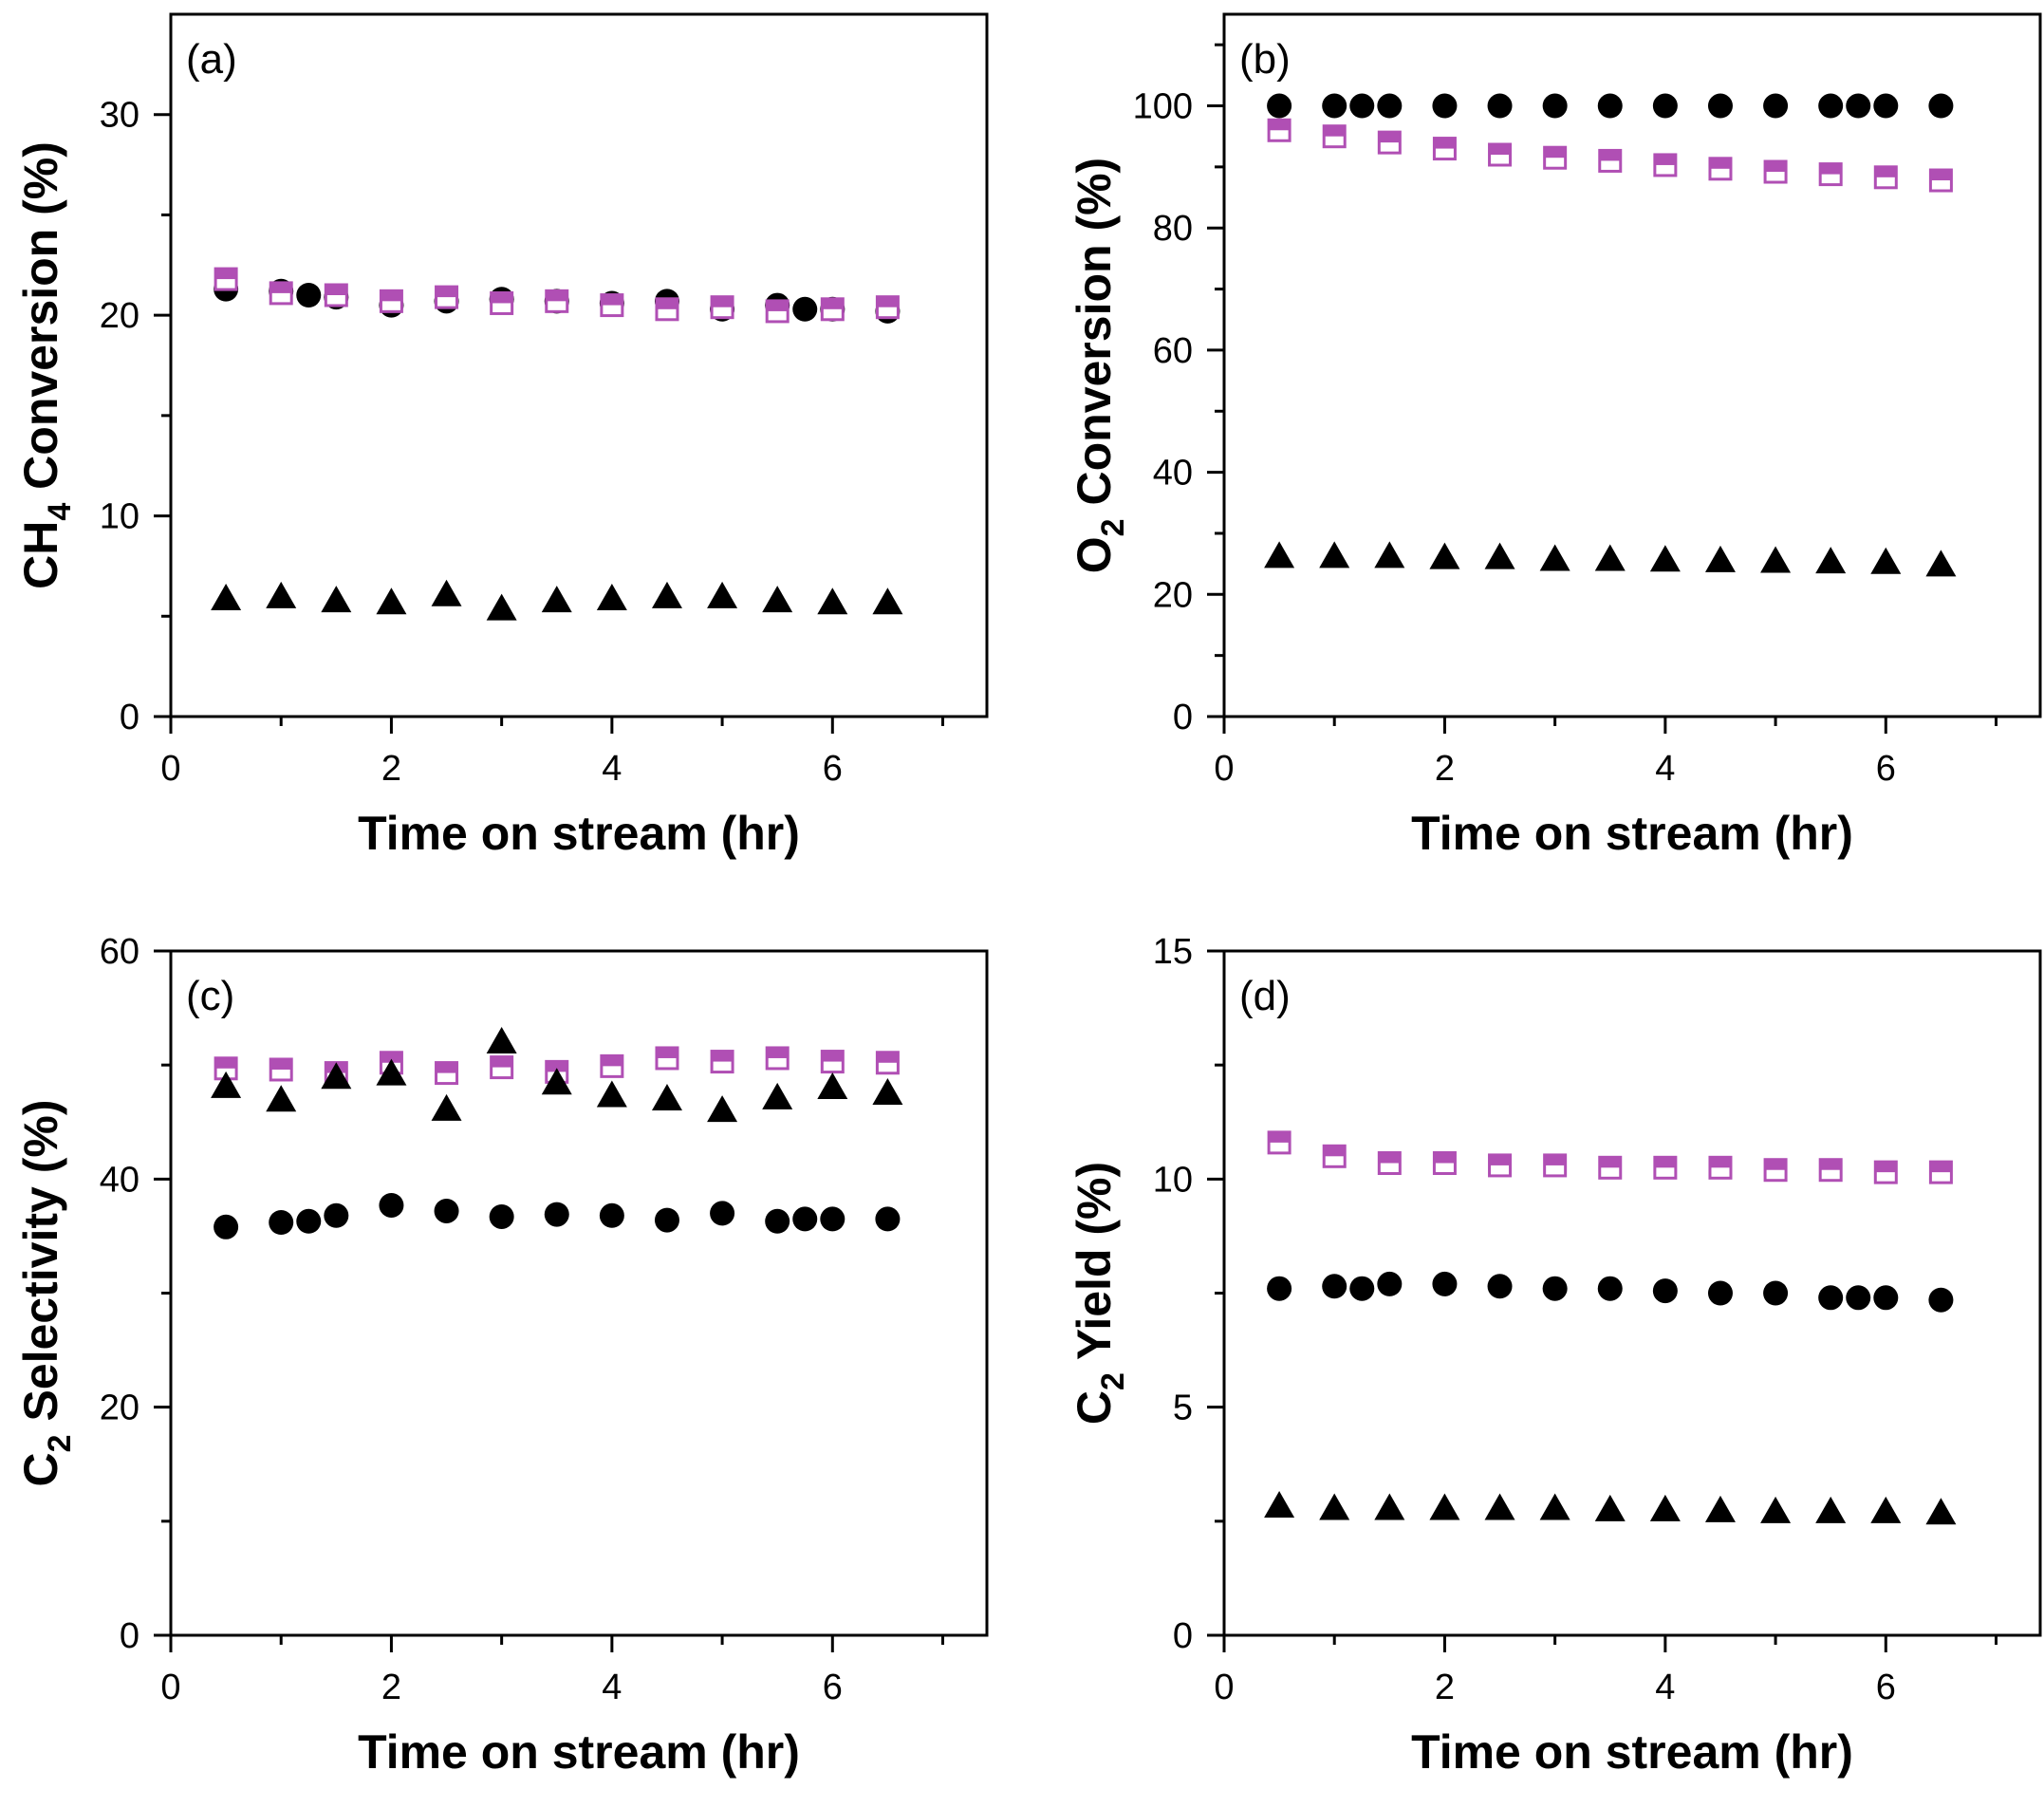 This screenshot has height=1808, width=2044. What do you see at coordinates (1173, 595) in the screenshot?
I see `y-tick-label: 20` at bounding box center [1173, 595].